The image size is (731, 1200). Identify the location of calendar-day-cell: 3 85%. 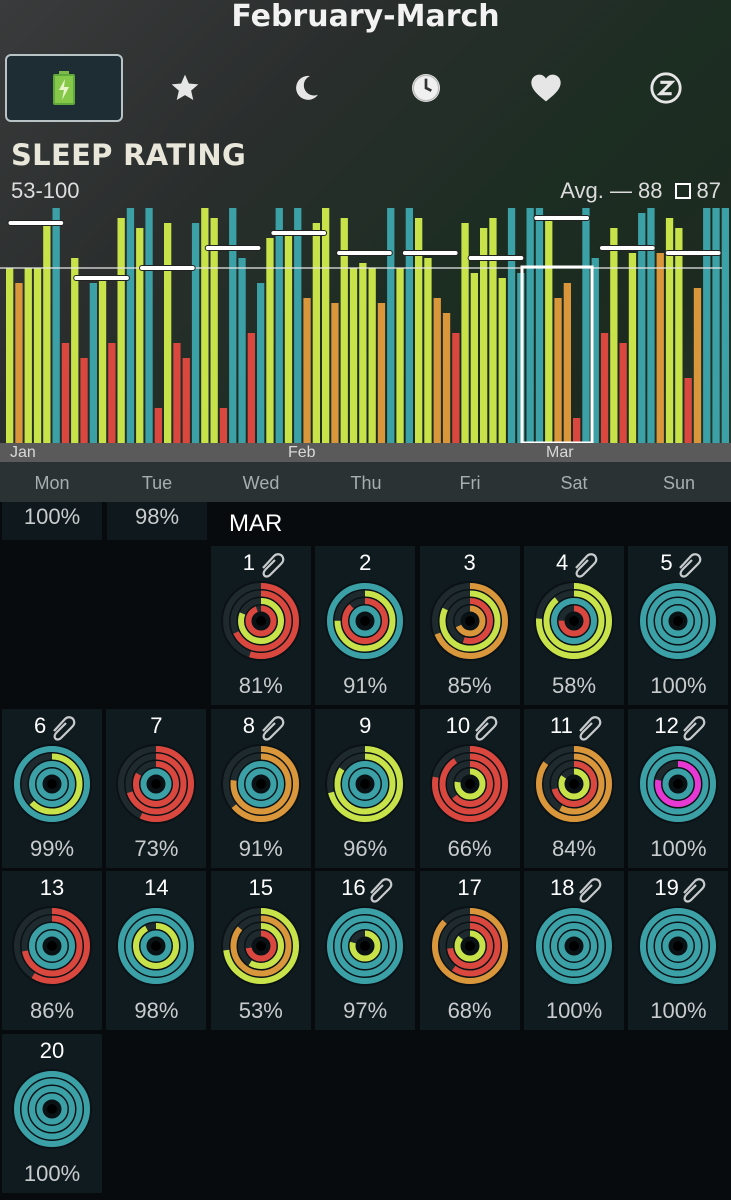
(469, 625).